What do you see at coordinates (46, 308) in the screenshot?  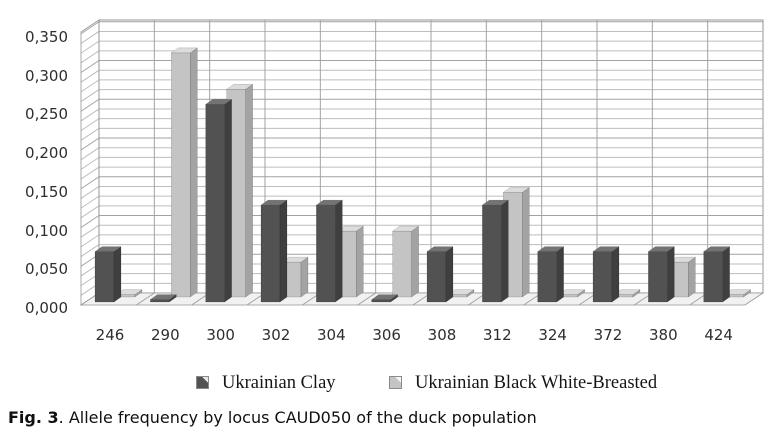 I see `y-tick-label-0,000: 0,000` at bounding box center [46, 308].